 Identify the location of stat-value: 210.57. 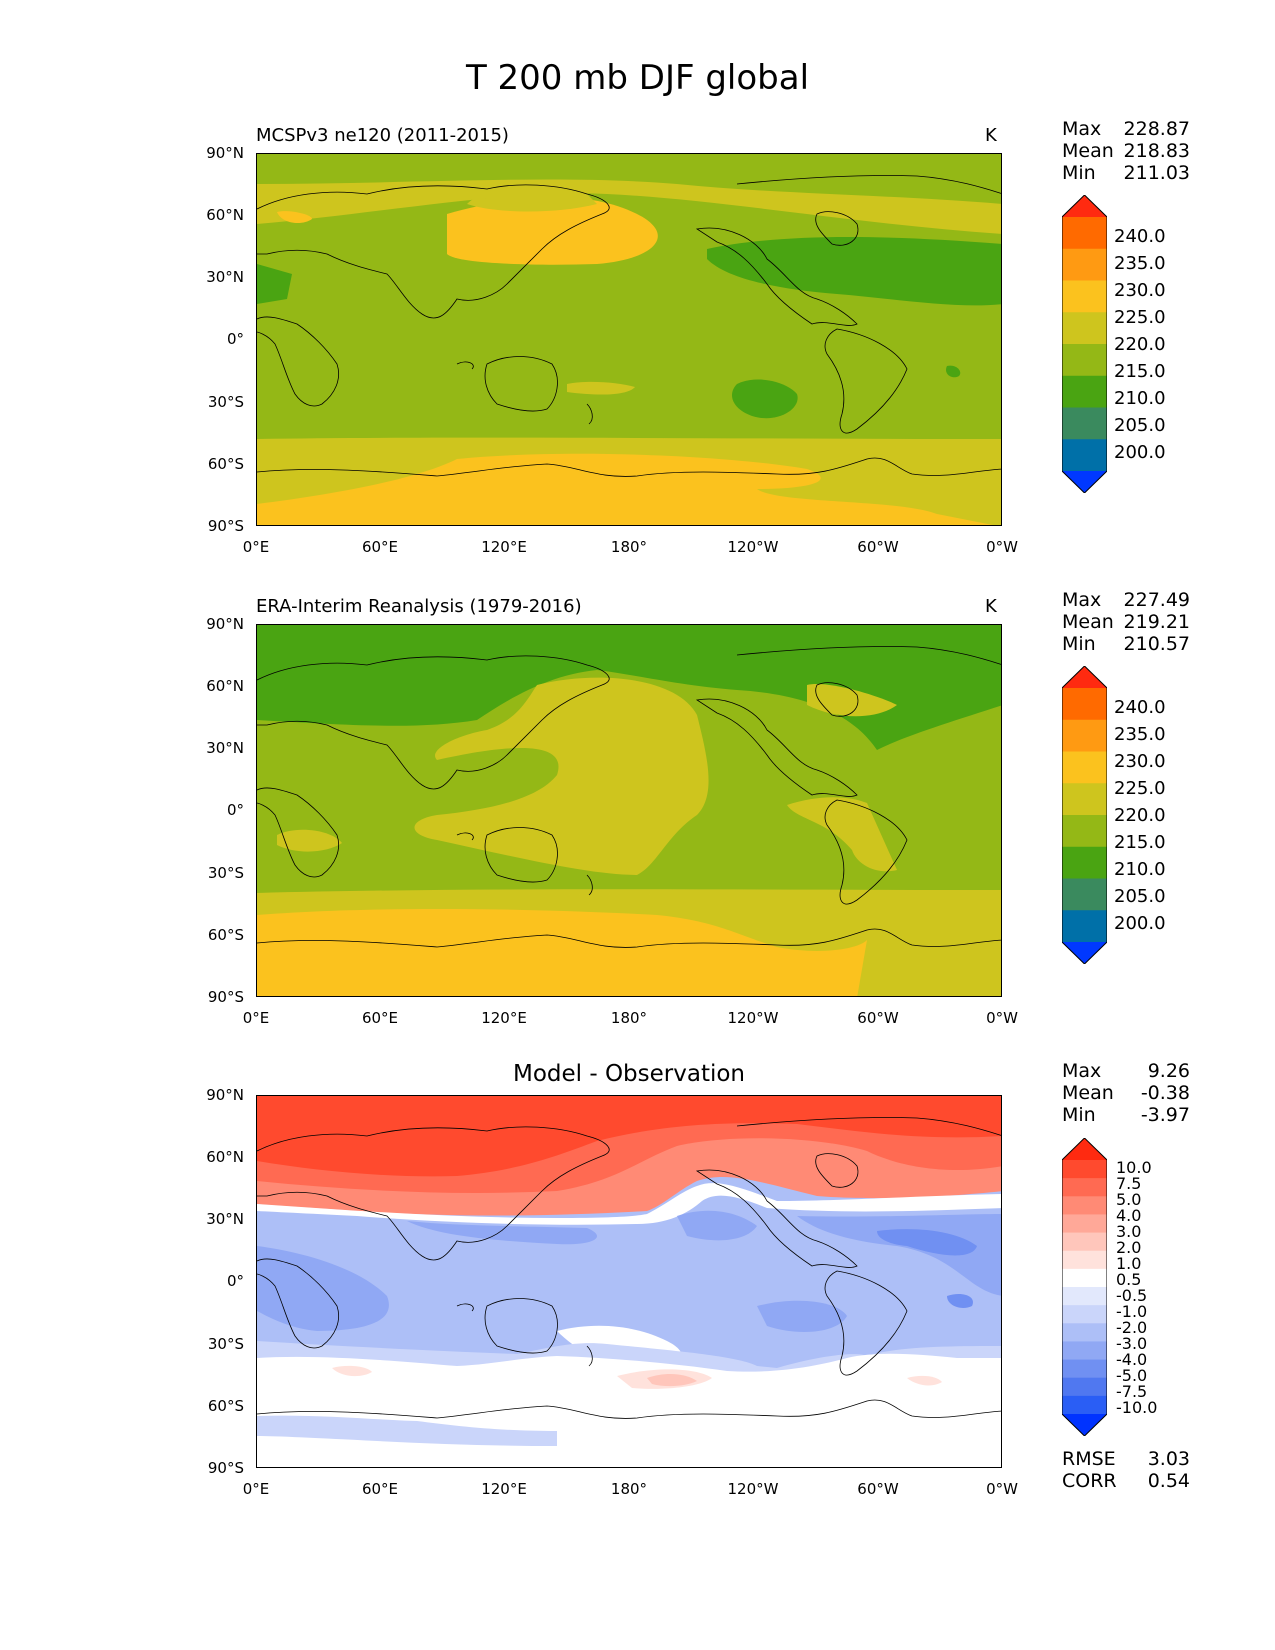
(1156, 644).